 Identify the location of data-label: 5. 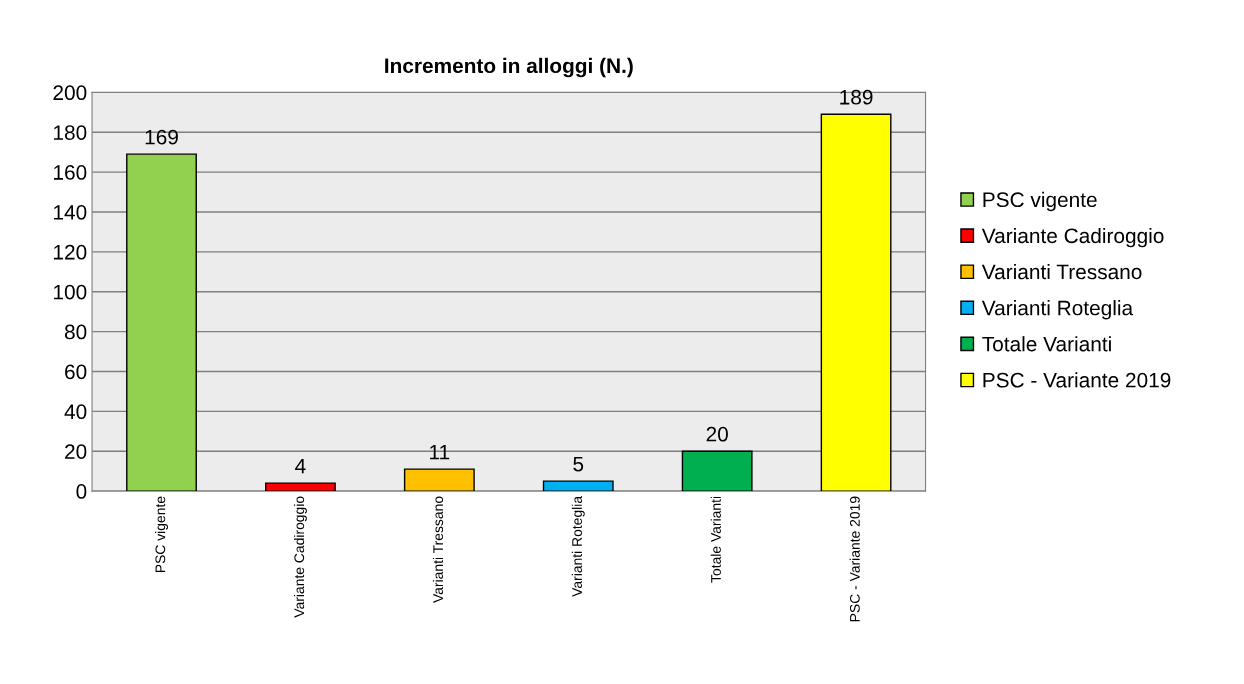
(578, 464).